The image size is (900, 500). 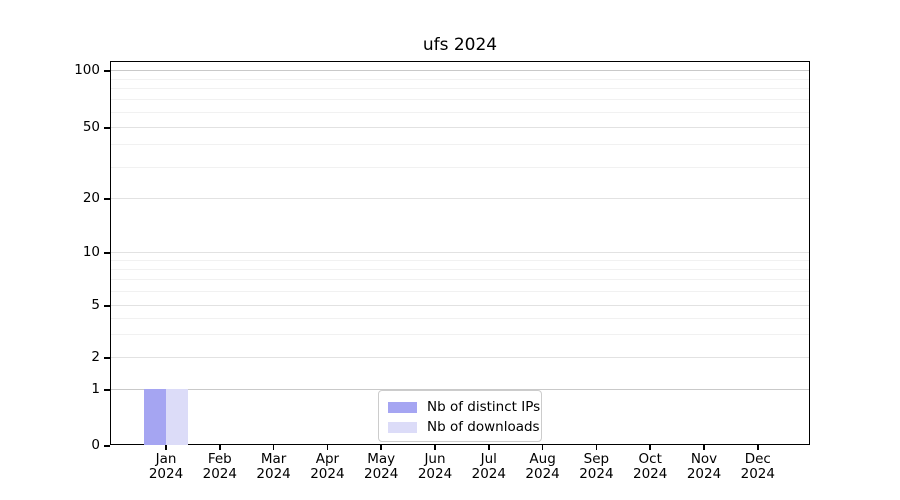 I want to click on x-tick-label: Mar 2024, so click(x=274, y=467).